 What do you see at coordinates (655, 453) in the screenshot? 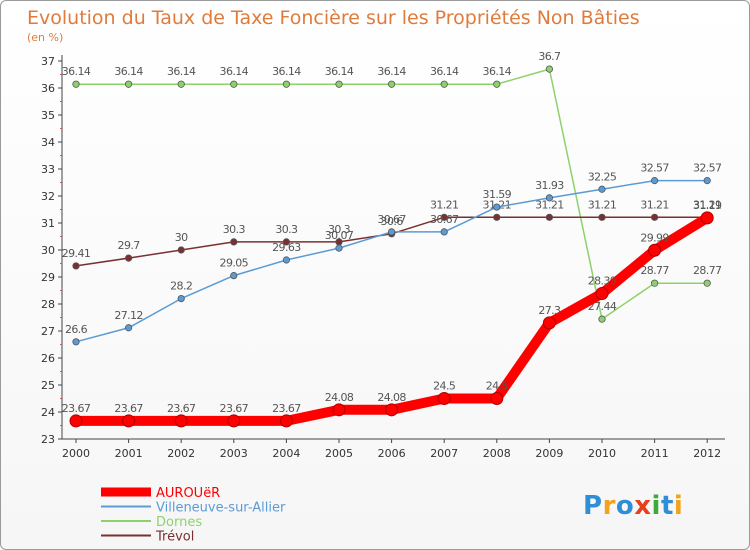
I see `x-tick-label: 2011` at bounding box center [655, 453].